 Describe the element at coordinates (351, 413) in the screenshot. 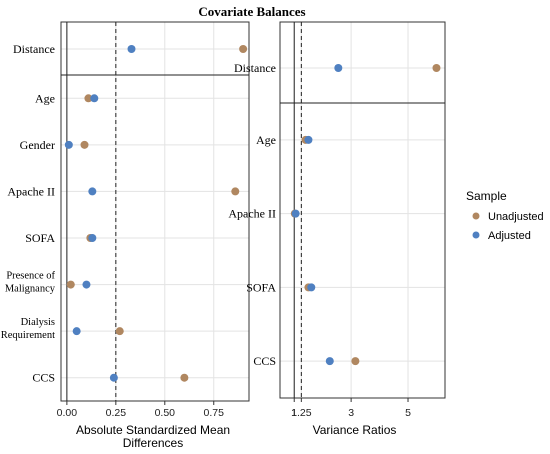

I see `x-tick-label: 3` at that location.